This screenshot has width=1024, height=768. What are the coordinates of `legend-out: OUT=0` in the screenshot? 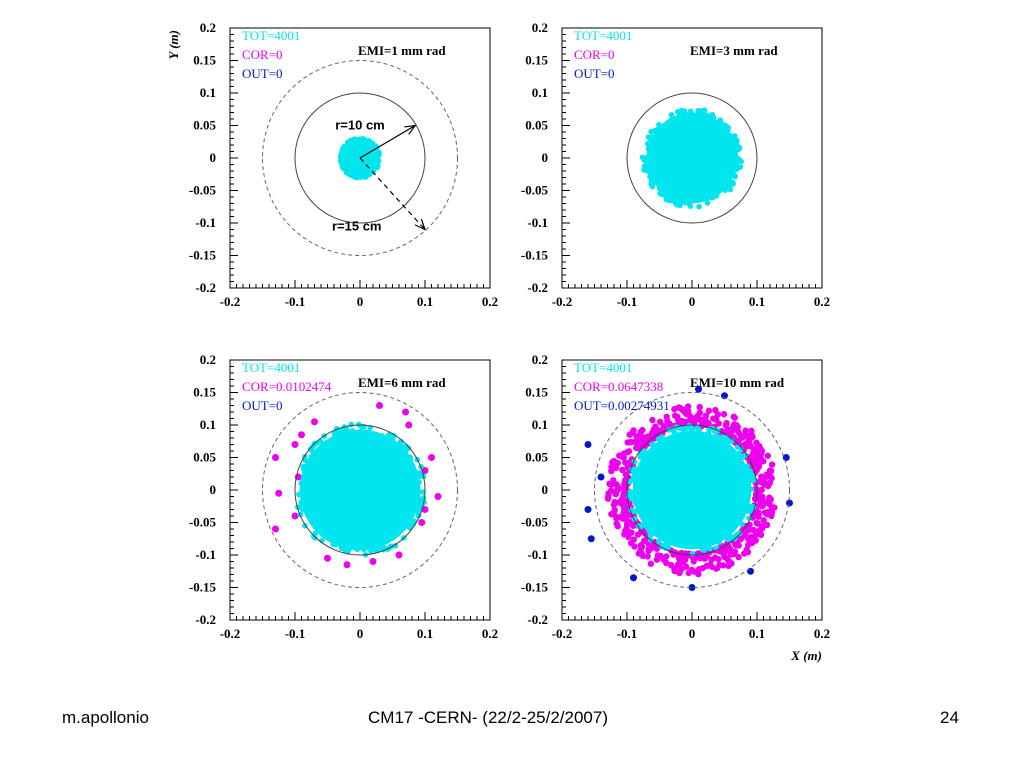 It's located at (262, 405).